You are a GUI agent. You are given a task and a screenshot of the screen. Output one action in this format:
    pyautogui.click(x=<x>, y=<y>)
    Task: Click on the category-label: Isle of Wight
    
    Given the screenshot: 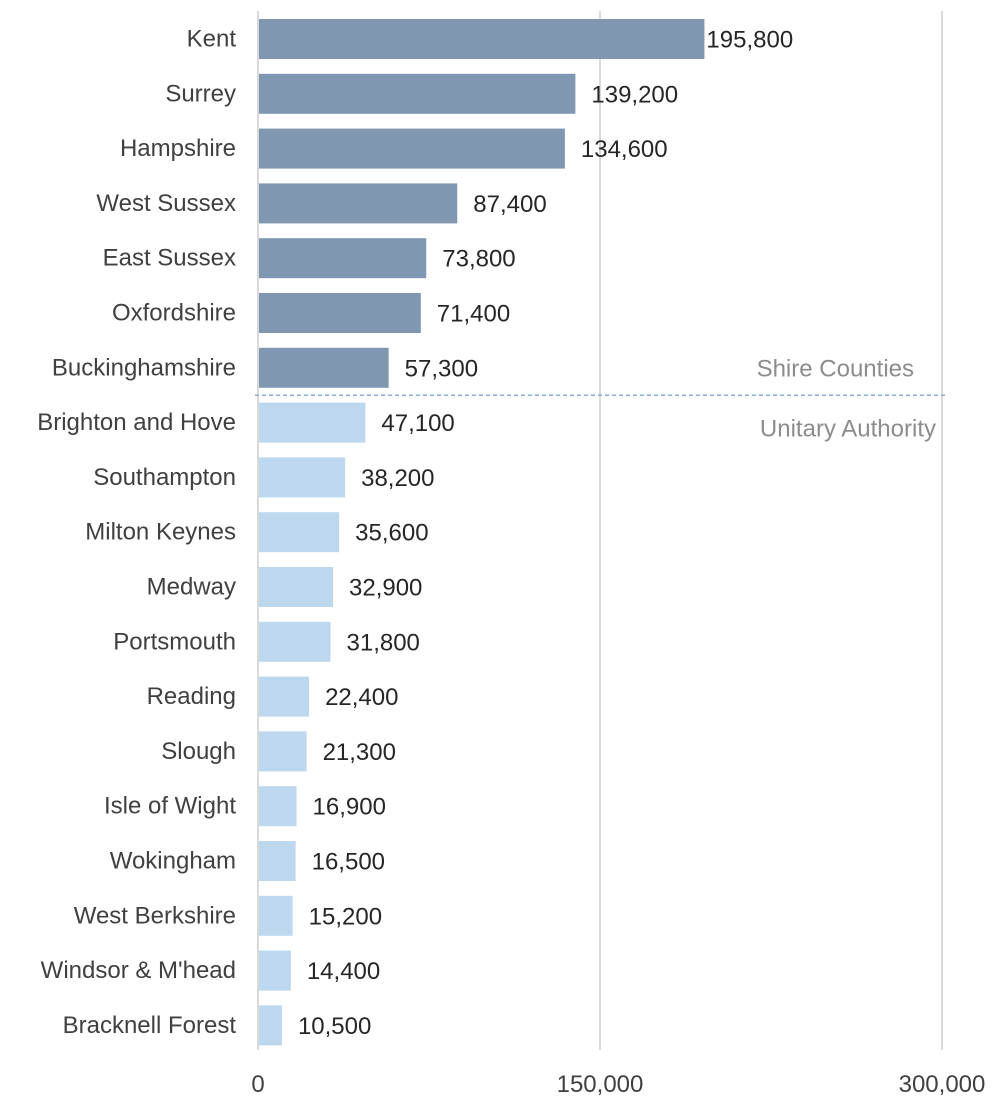 What is the action you would take?
    pyautogui.click(x=170, y=806)
    